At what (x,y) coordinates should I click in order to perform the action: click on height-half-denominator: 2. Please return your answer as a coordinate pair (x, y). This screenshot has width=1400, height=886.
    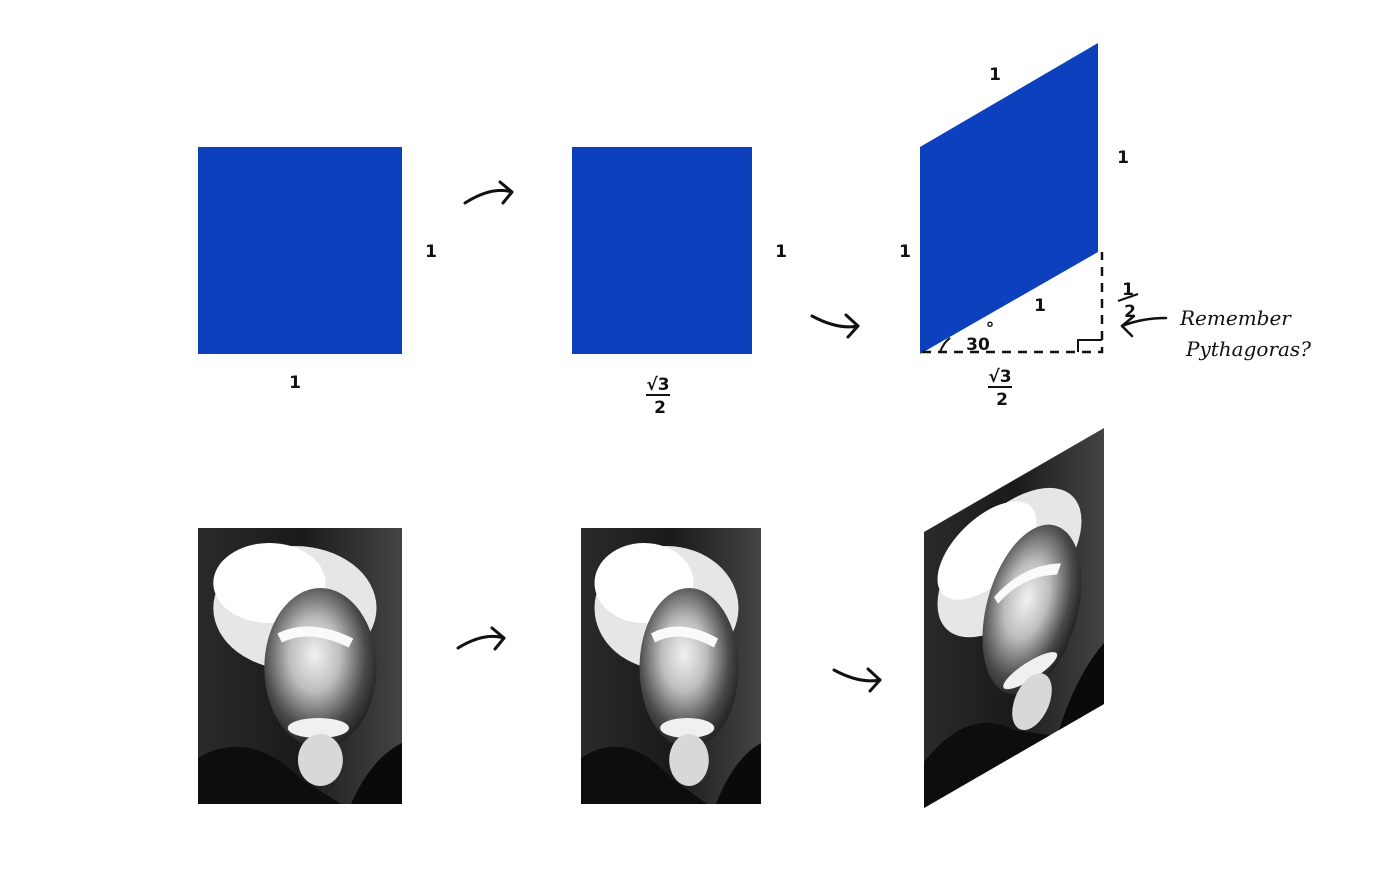
    Looking at the image, I should click on (1130, 312).